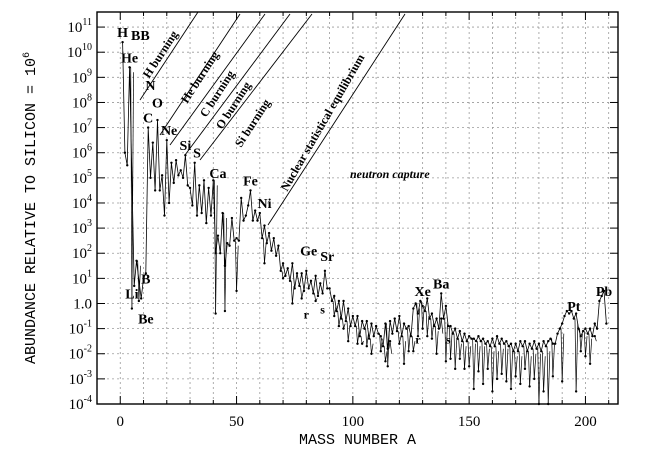 The image size is (652, 452). I want to click on y-tick-label: 10², so click(82, 252).